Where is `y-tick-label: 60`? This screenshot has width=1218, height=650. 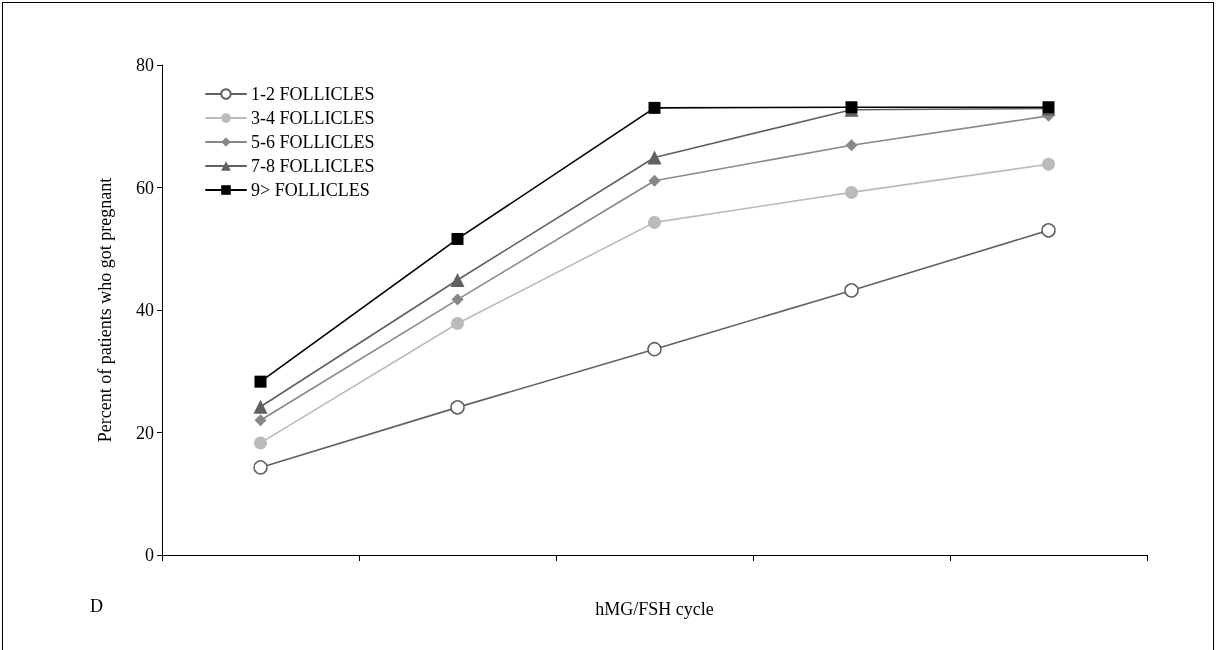
y-tick-label: 60 is located at coordinates (145, 187).